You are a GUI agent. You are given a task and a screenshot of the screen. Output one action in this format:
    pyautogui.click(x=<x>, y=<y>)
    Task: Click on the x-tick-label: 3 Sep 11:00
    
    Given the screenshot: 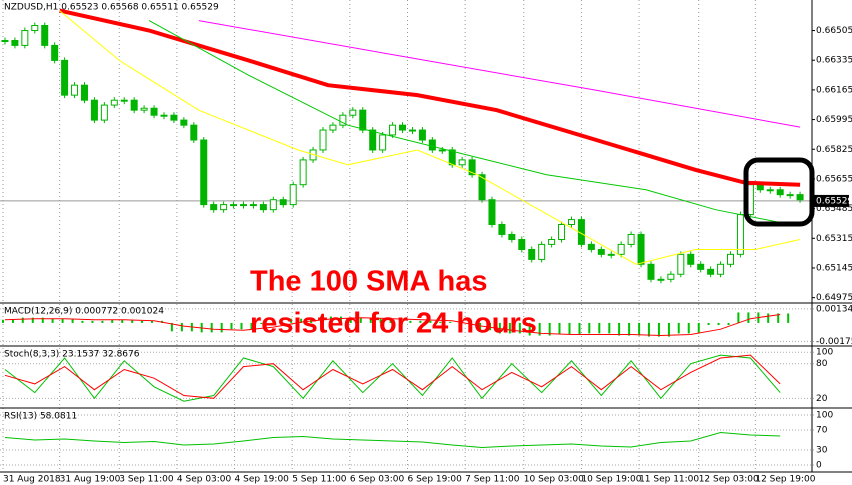 What is the action you would take?
    pyautogui.click(x=146, y=480)
    